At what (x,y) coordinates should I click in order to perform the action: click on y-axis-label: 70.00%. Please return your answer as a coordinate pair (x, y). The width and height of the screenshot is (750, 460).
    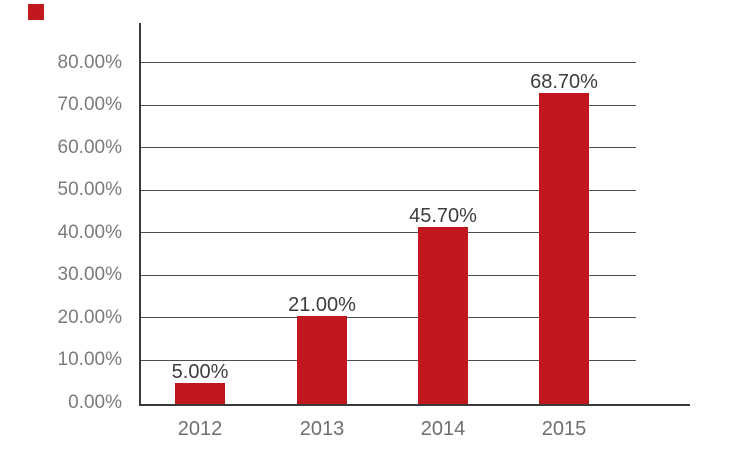
    Looking at the image, I should click on (89, 104).